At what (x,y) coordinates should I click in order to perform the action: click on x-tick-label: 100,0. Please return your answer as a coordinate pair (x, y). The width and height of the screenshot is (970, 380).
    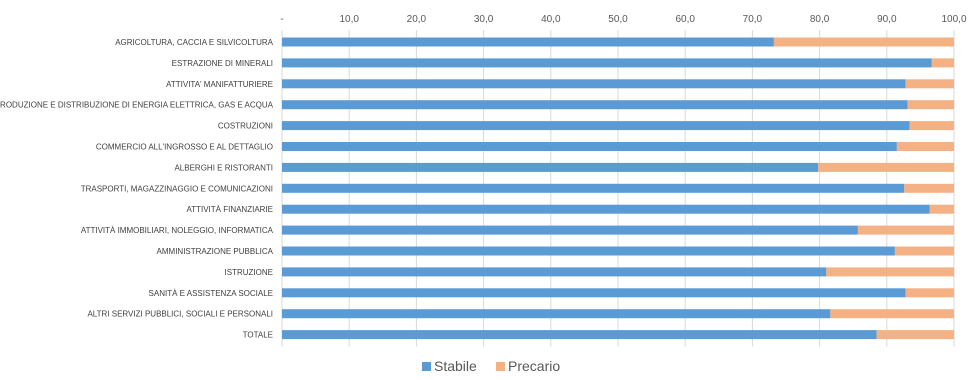
    Looking at the image, I should click on (953, 19).